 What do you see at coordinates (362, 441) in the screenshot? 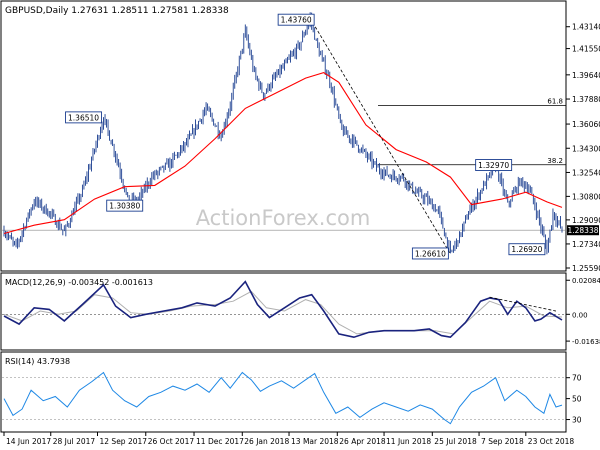
I see `x-tick-label: 26 Apr 2018` at bounding box center [362, 441].